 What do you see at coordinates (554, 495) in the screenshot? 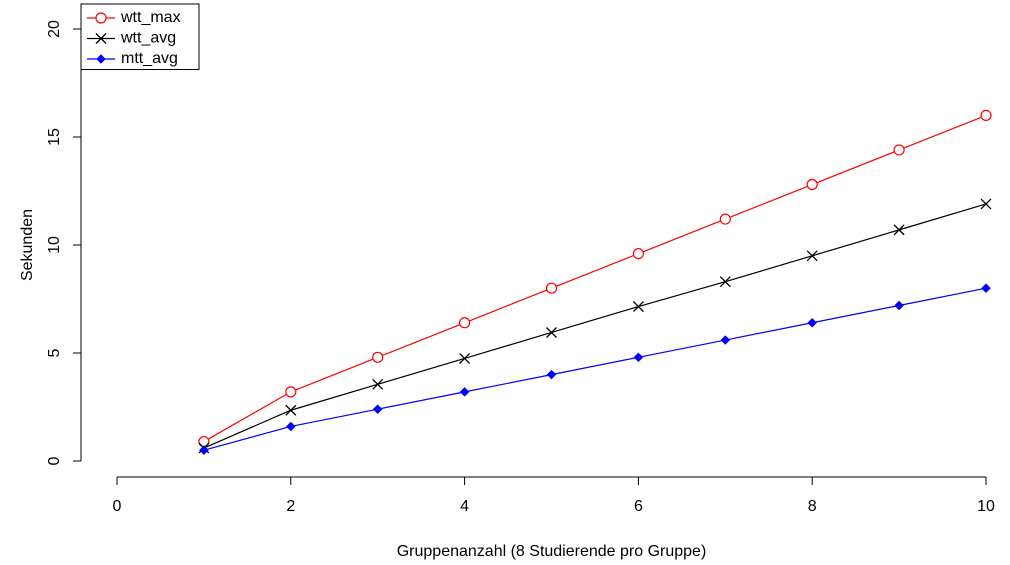
I see `x-axis: 0 2 4 6 8 10` at bounding box center [554, 495].